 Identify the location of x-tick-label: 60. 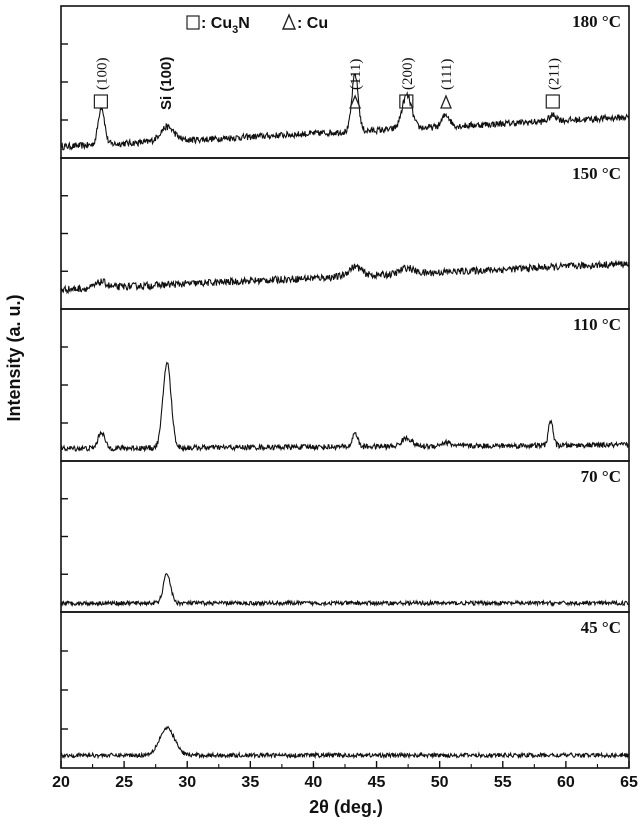
(566, 782).